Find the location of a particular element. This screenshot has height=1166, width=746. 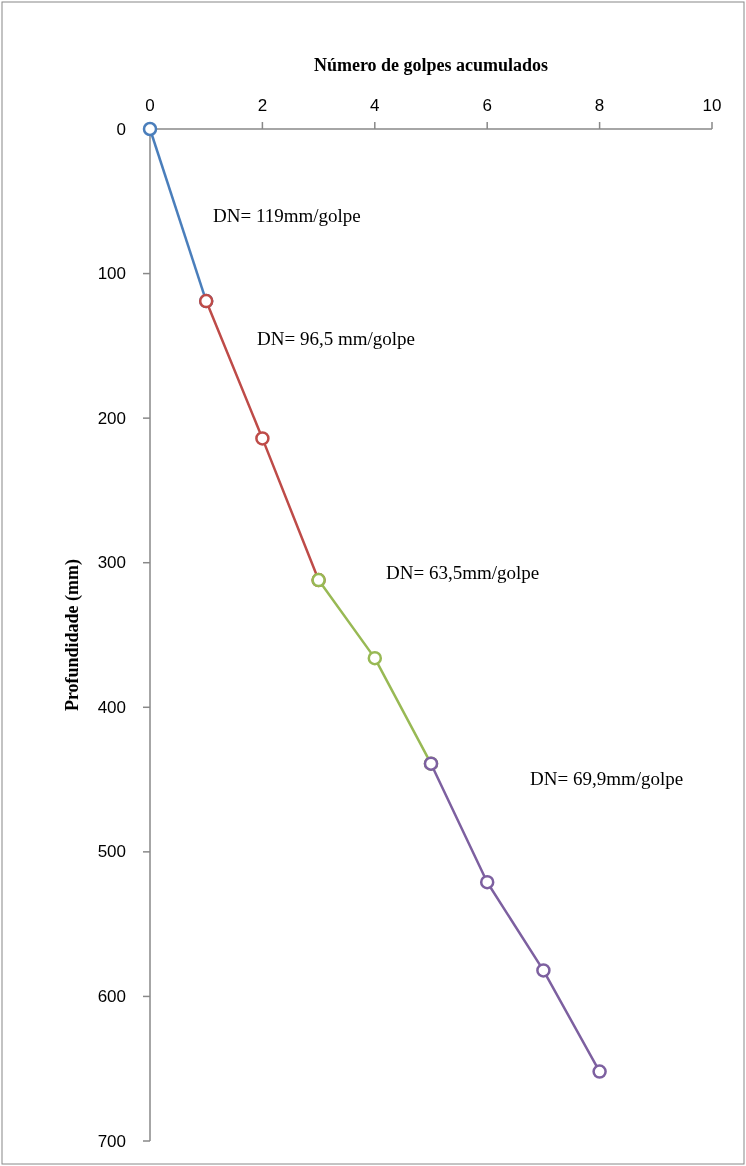

x-tick-label: 6 is located at coordinates (487, 105).